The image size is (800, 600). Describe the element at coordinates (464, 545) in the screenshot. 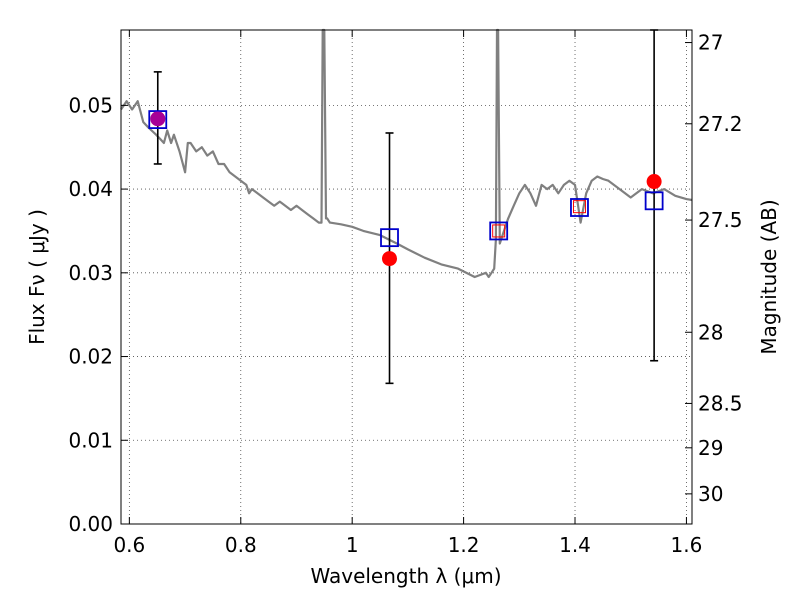

I see `x-tick-label: 1.2` at that location.